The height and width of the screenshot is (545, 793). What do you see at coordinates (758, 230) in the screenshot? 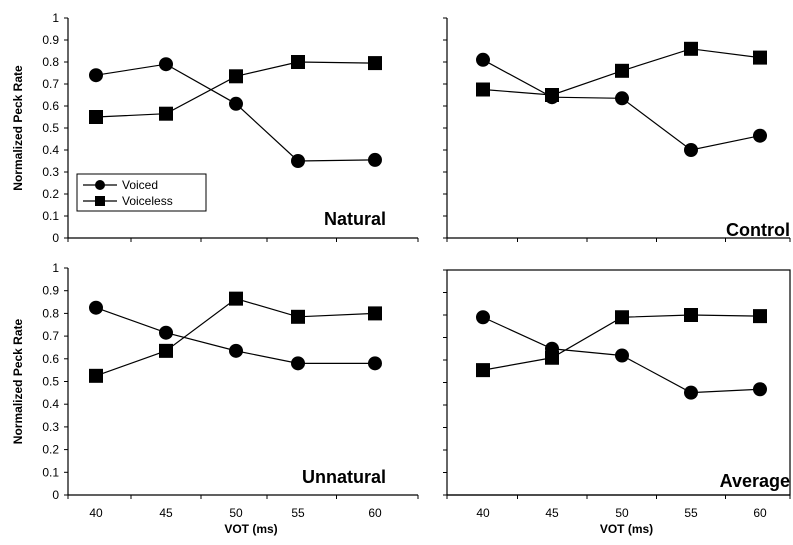
I see `panel-title: Control` at bounding box center [758, 230].